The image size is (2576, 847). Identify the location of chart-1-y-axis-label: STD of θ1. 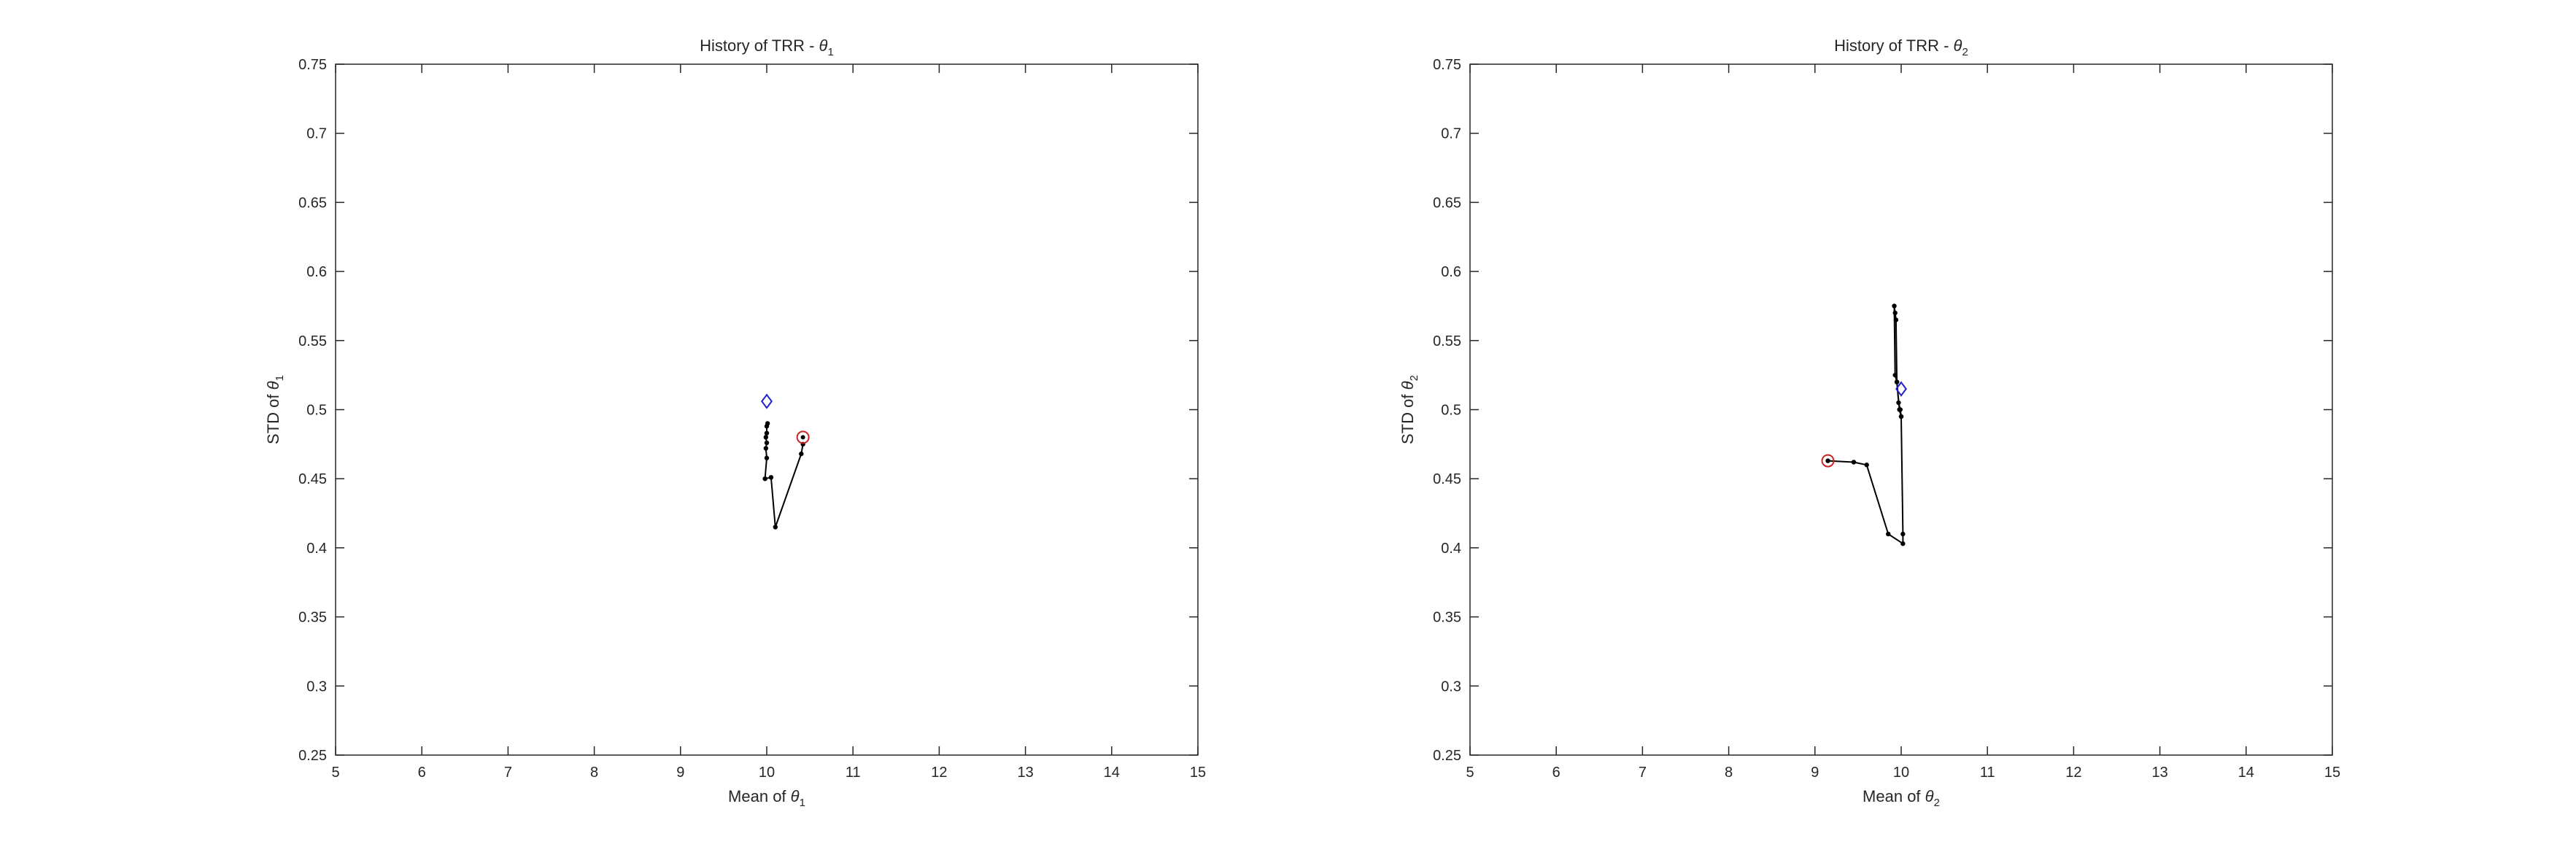
(275, 409).